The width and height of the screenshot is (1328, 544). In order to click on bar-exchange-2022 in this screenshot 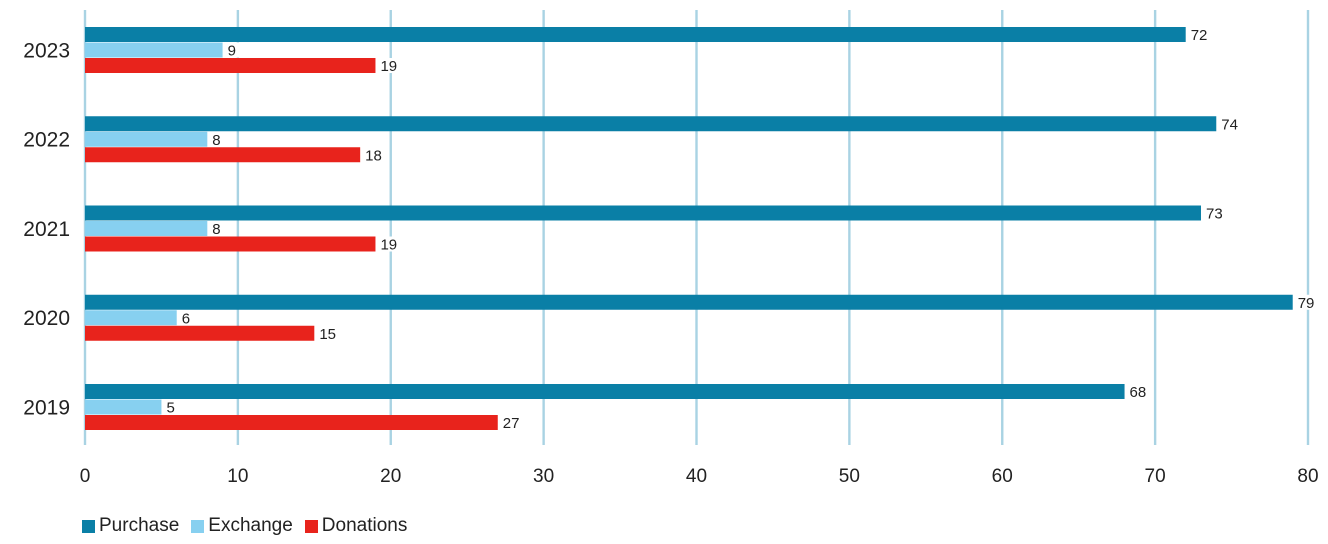, I will do `click(146, 139)`.